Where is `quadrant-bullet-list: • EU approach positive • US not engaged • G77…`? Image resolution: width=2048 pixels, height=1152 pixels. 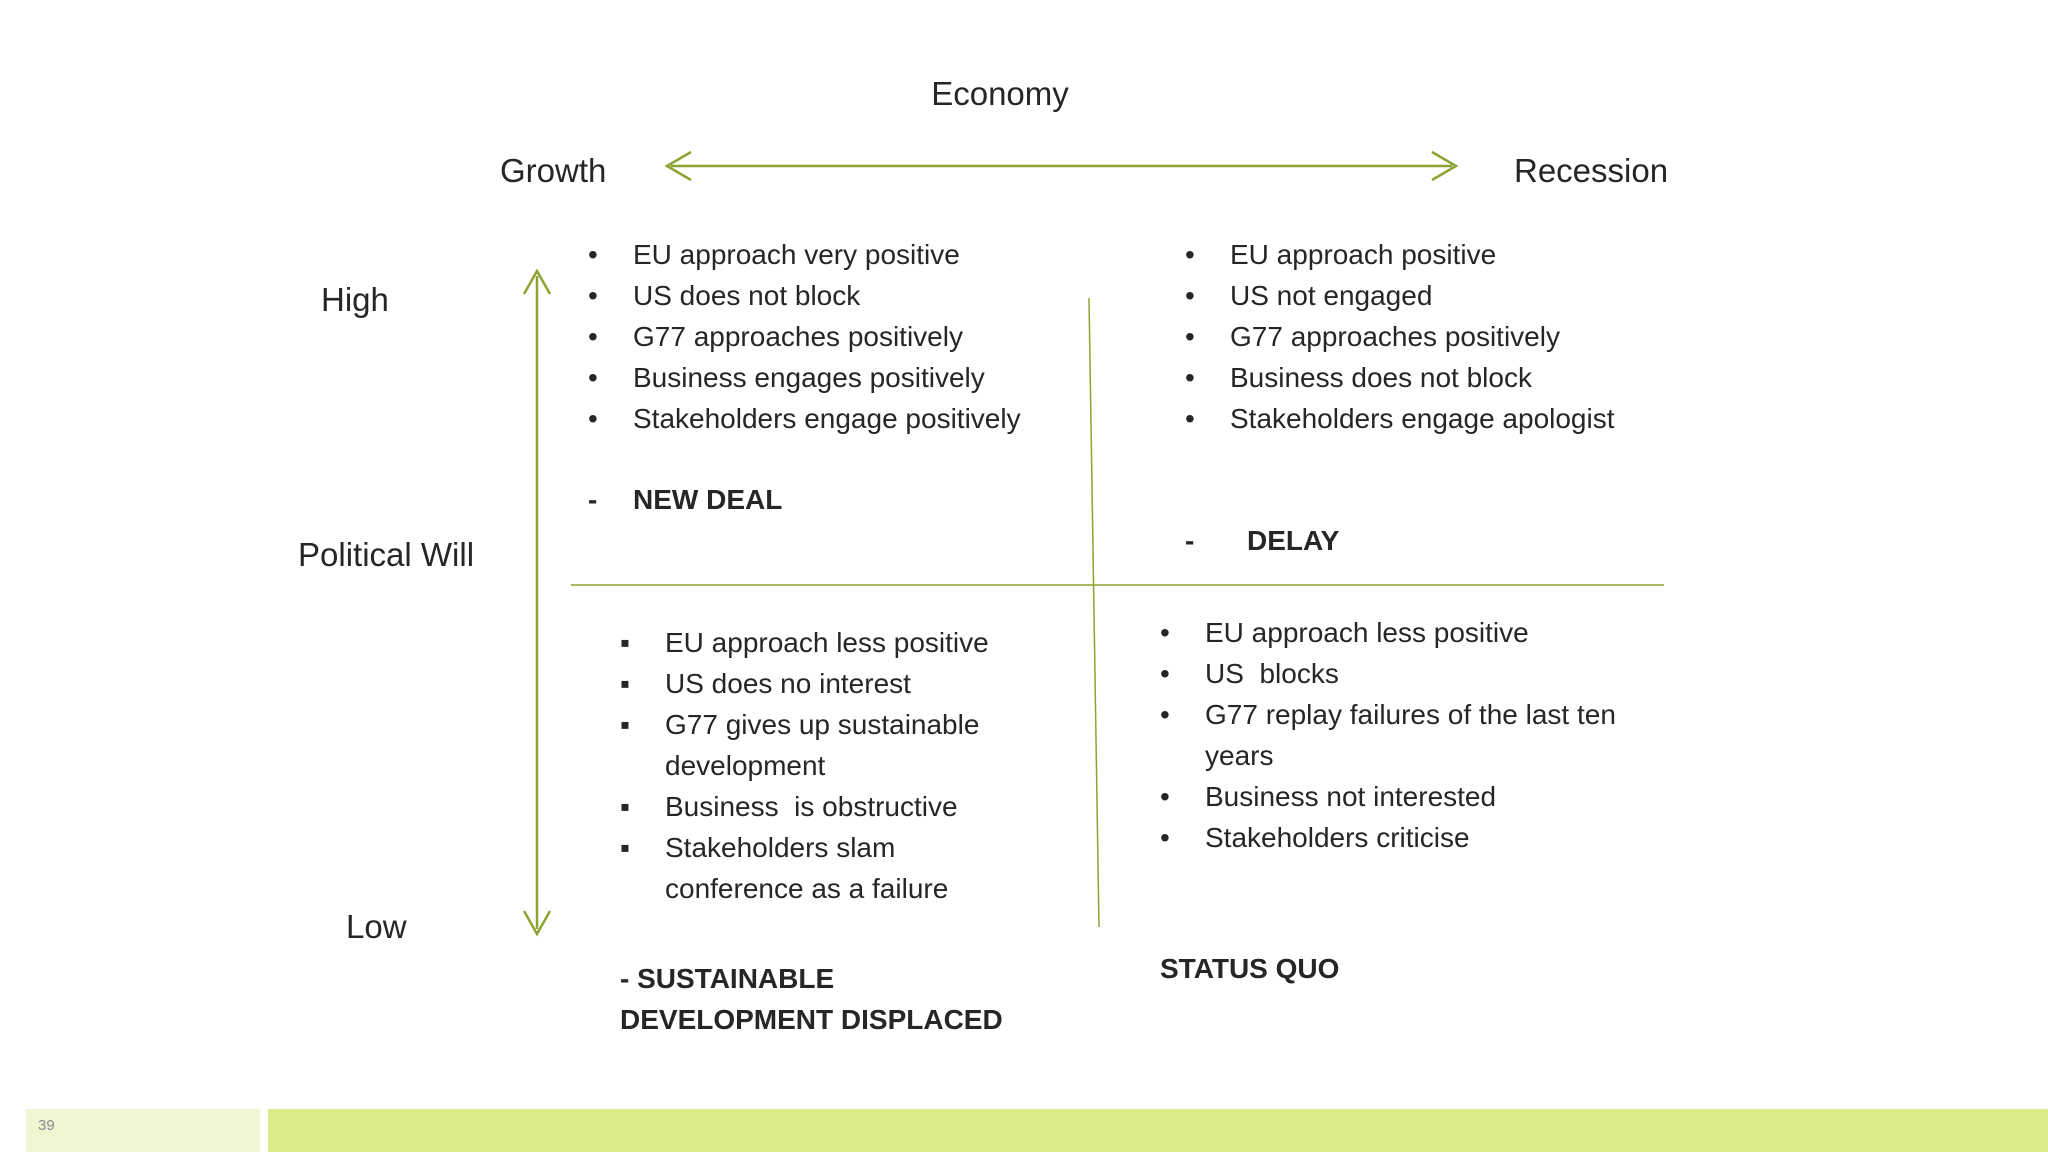
quadrant-bullet-list: • EU approach positive • US not engaged • G77… is located at coordinates (1422, 336).